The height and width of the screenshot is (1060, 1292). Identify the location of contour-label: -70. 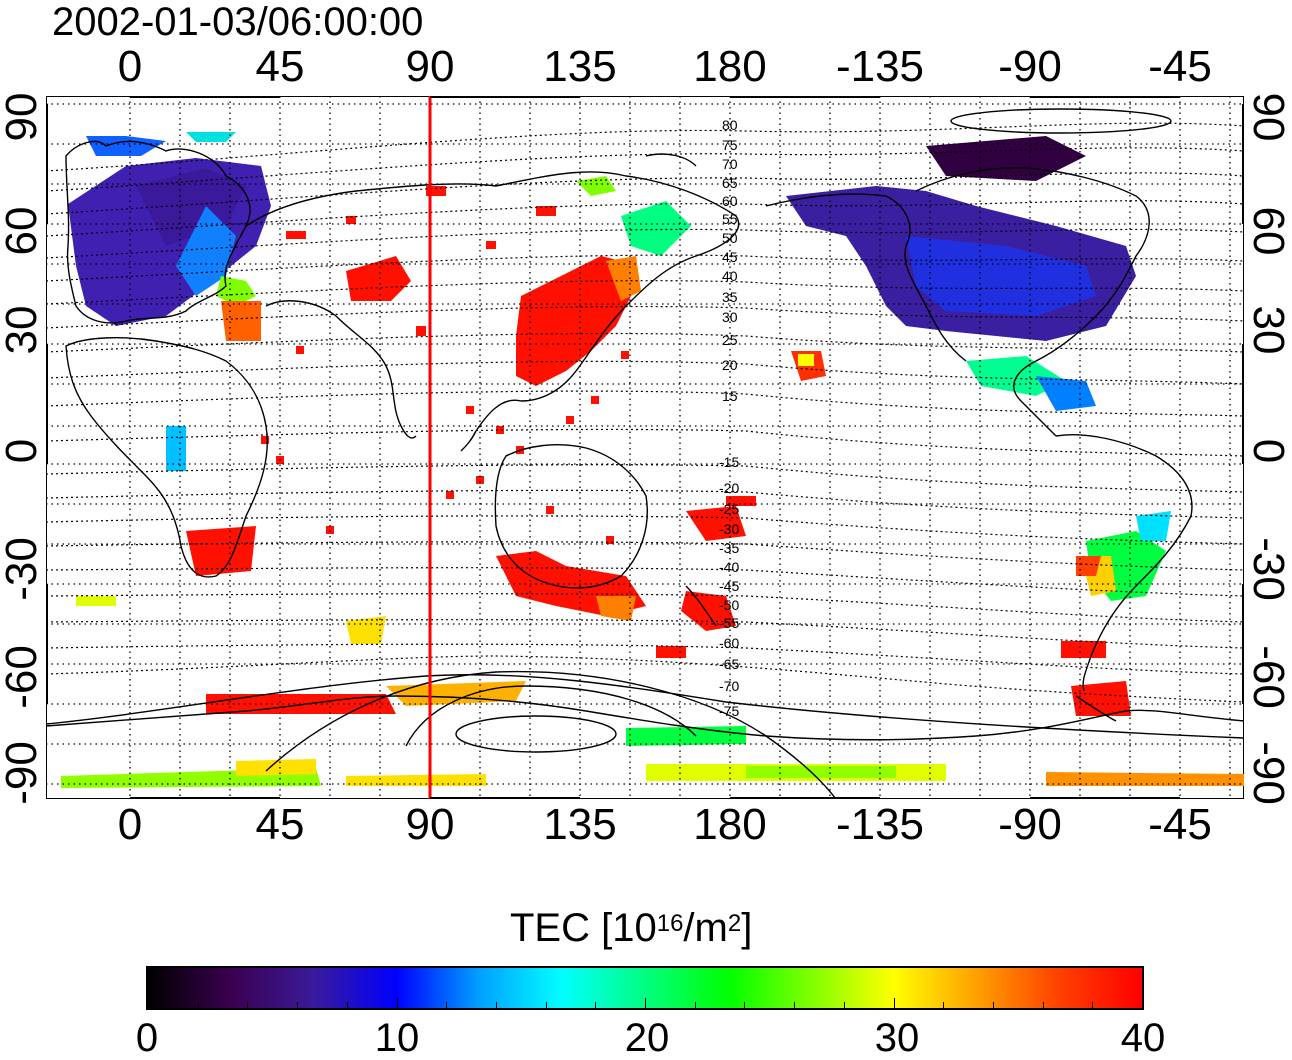
(729, 686).